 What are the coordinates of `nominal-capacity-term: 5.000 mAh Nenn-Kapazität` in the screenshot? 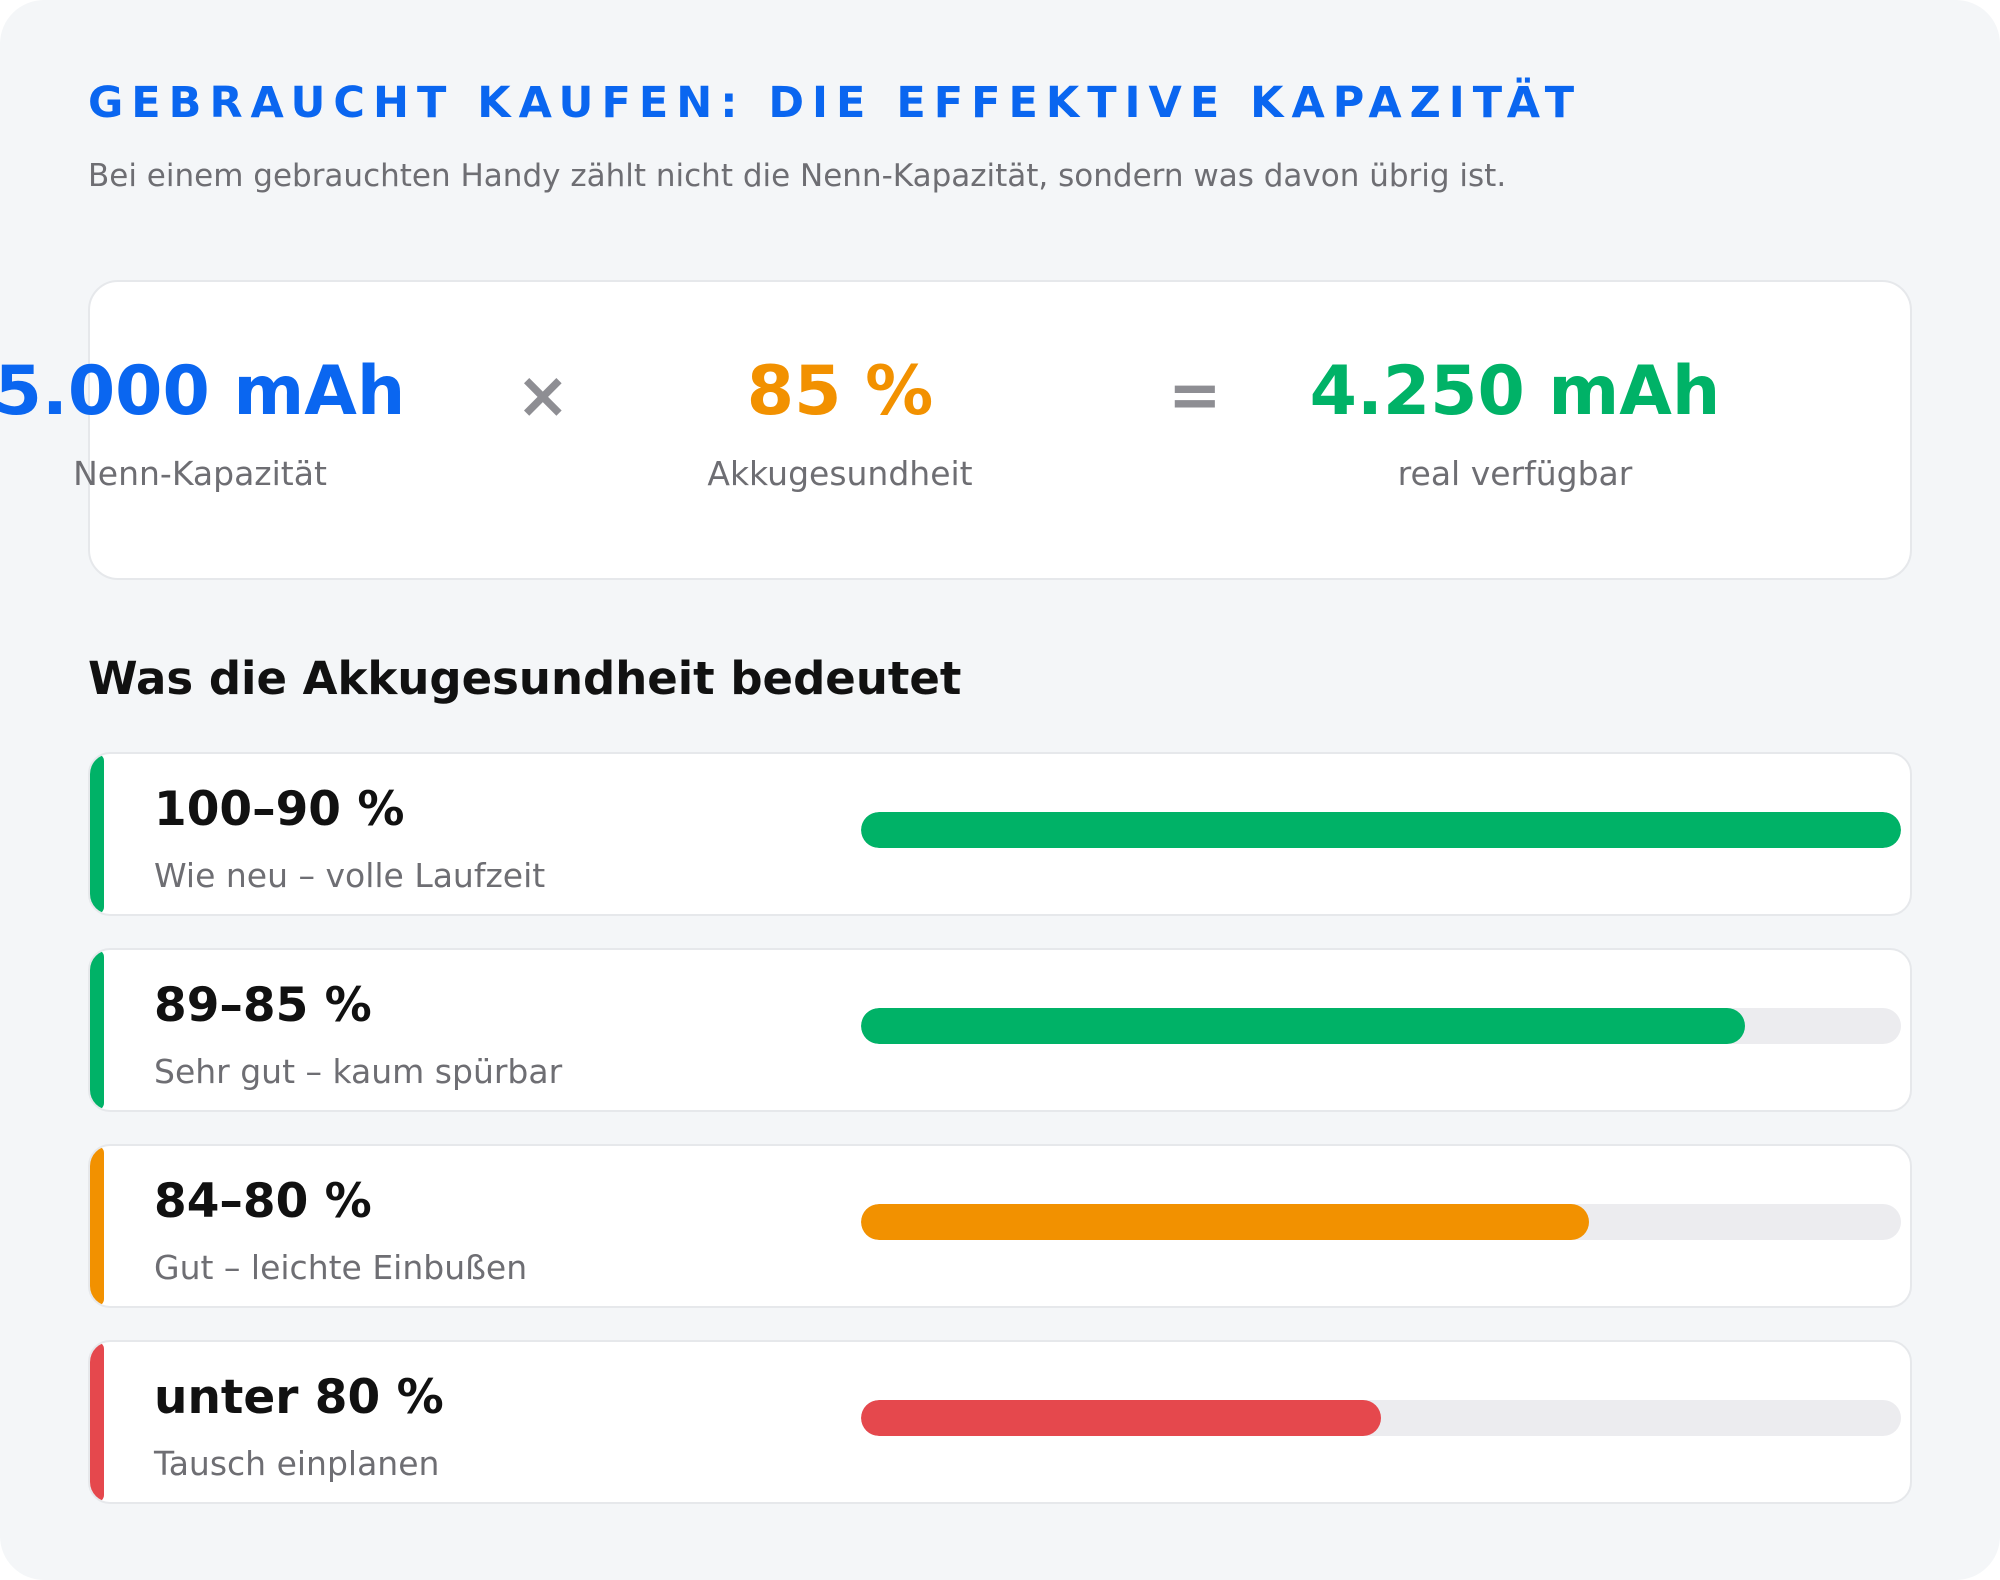 It's located at (205, 423).